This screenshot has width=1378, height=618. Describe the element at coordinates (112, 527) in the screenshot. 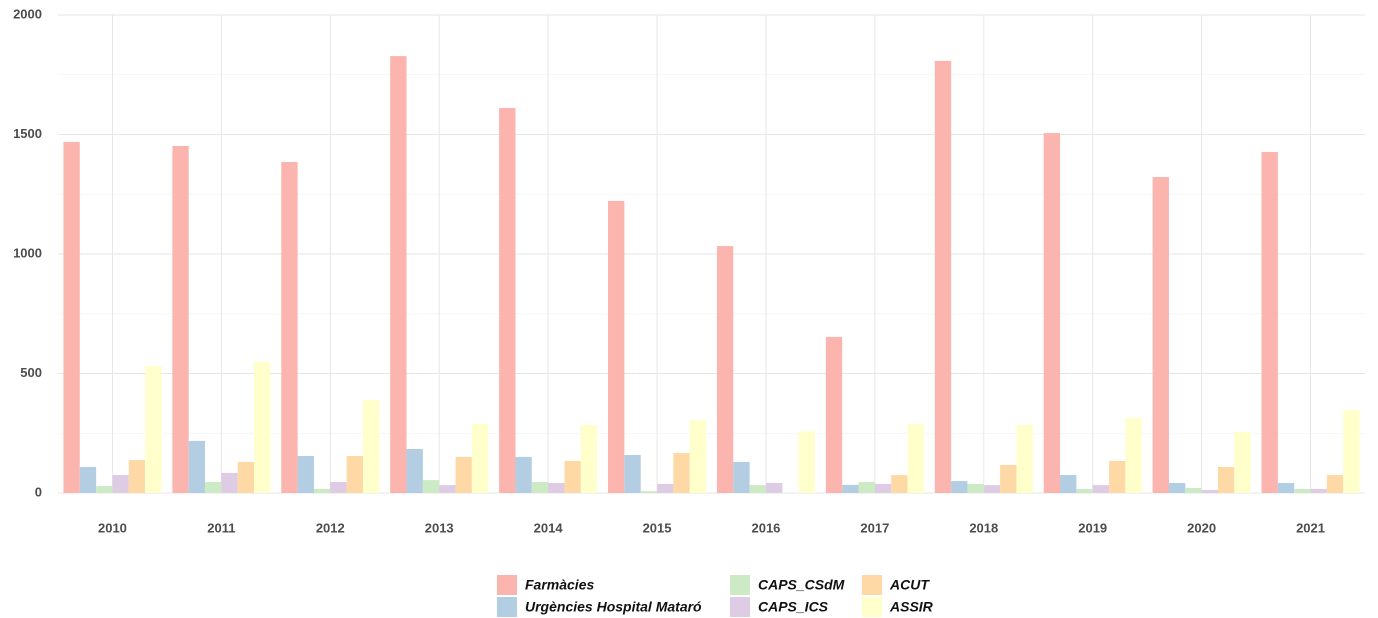

I see `x-tick-label: 2010` at that location.